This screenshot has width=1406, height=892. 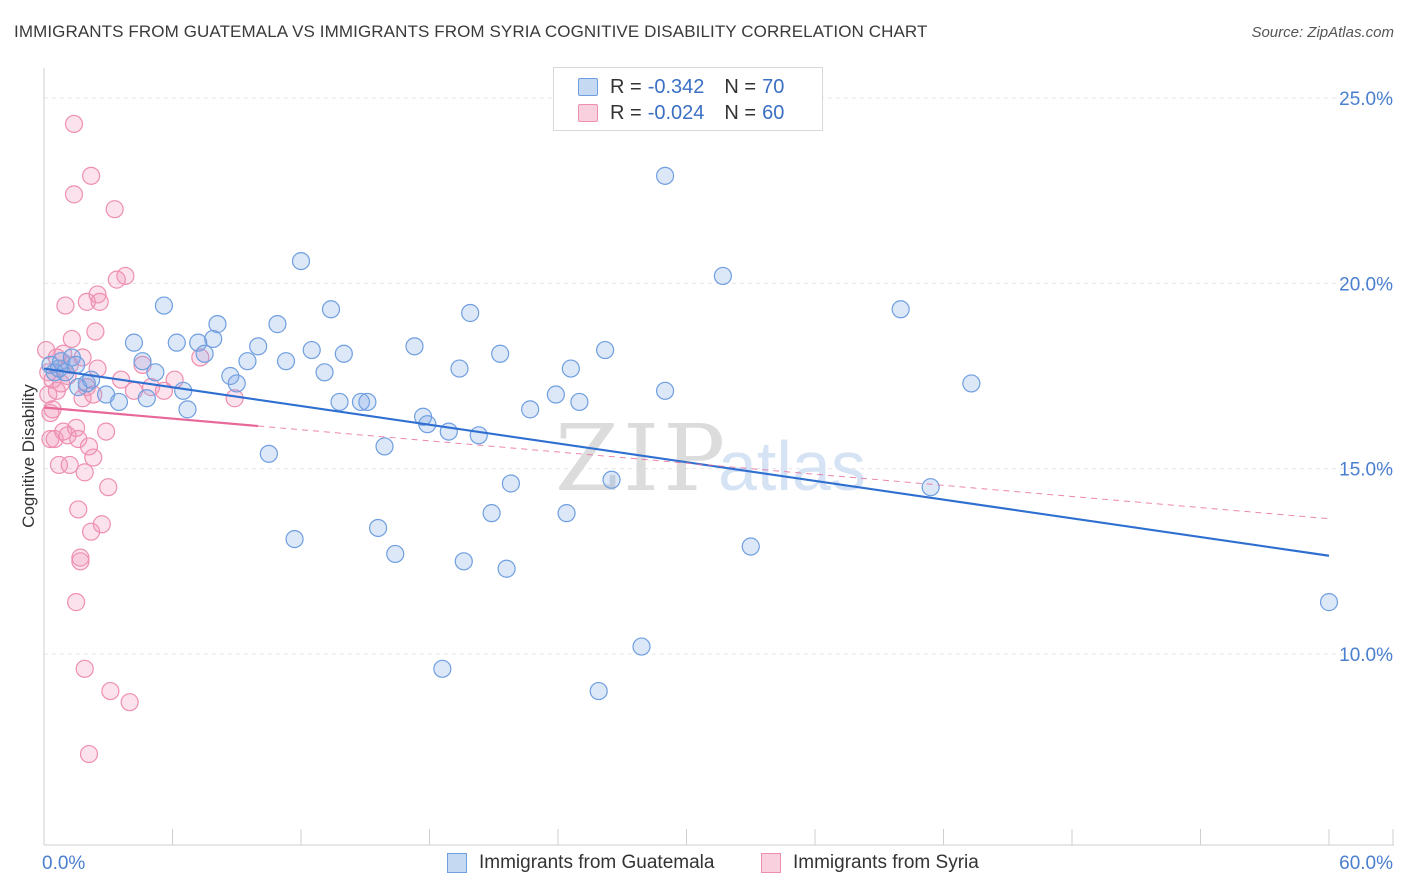 What do you see at coordinates (792, 466) in the screenshot?
I see `watermark-atlas: atlas` at bounding box center [792, 466].